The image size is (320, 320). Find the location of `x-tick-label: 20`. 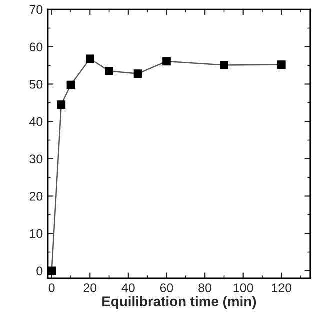

x-tick-label: 20 is located at coordinates (90, 288).